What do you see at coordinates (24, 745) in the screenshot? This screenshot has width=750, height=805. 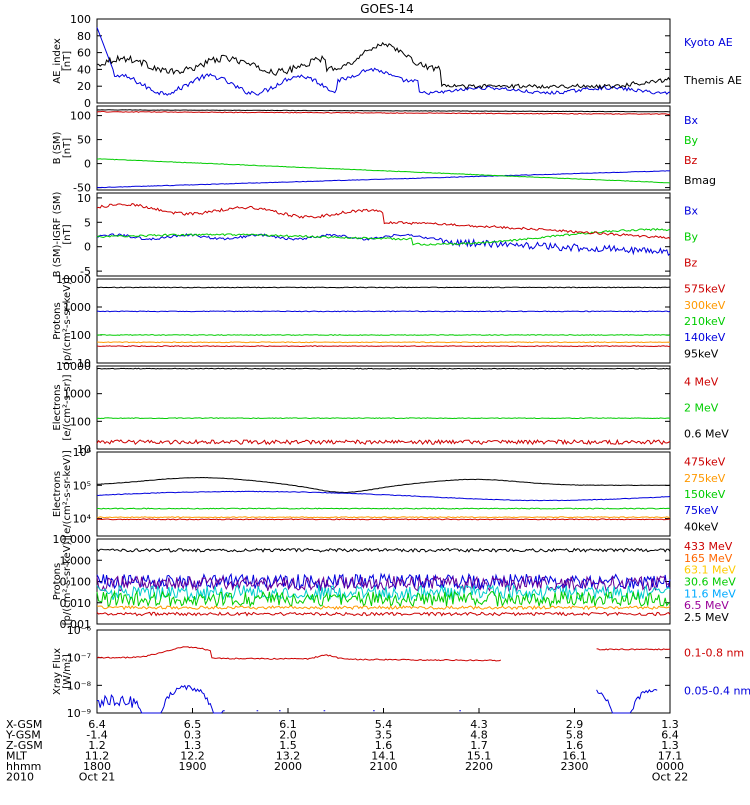 I see `x-row-label: Z-GSM` at bounding box center [24, 745].